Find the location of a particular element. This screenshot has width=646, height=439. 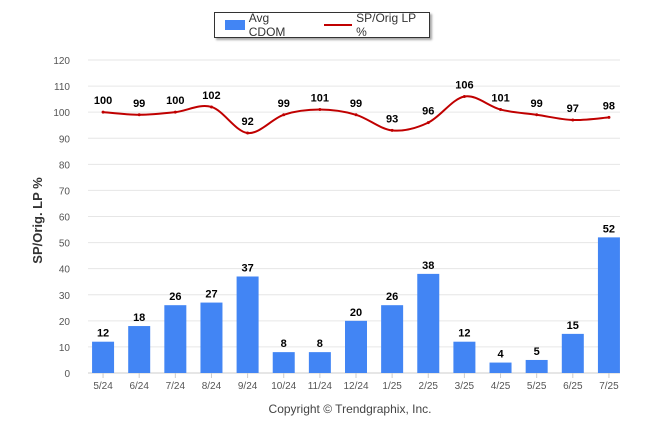

legend-item-bar: Avg CDOM is located at coordinates (266, 25).